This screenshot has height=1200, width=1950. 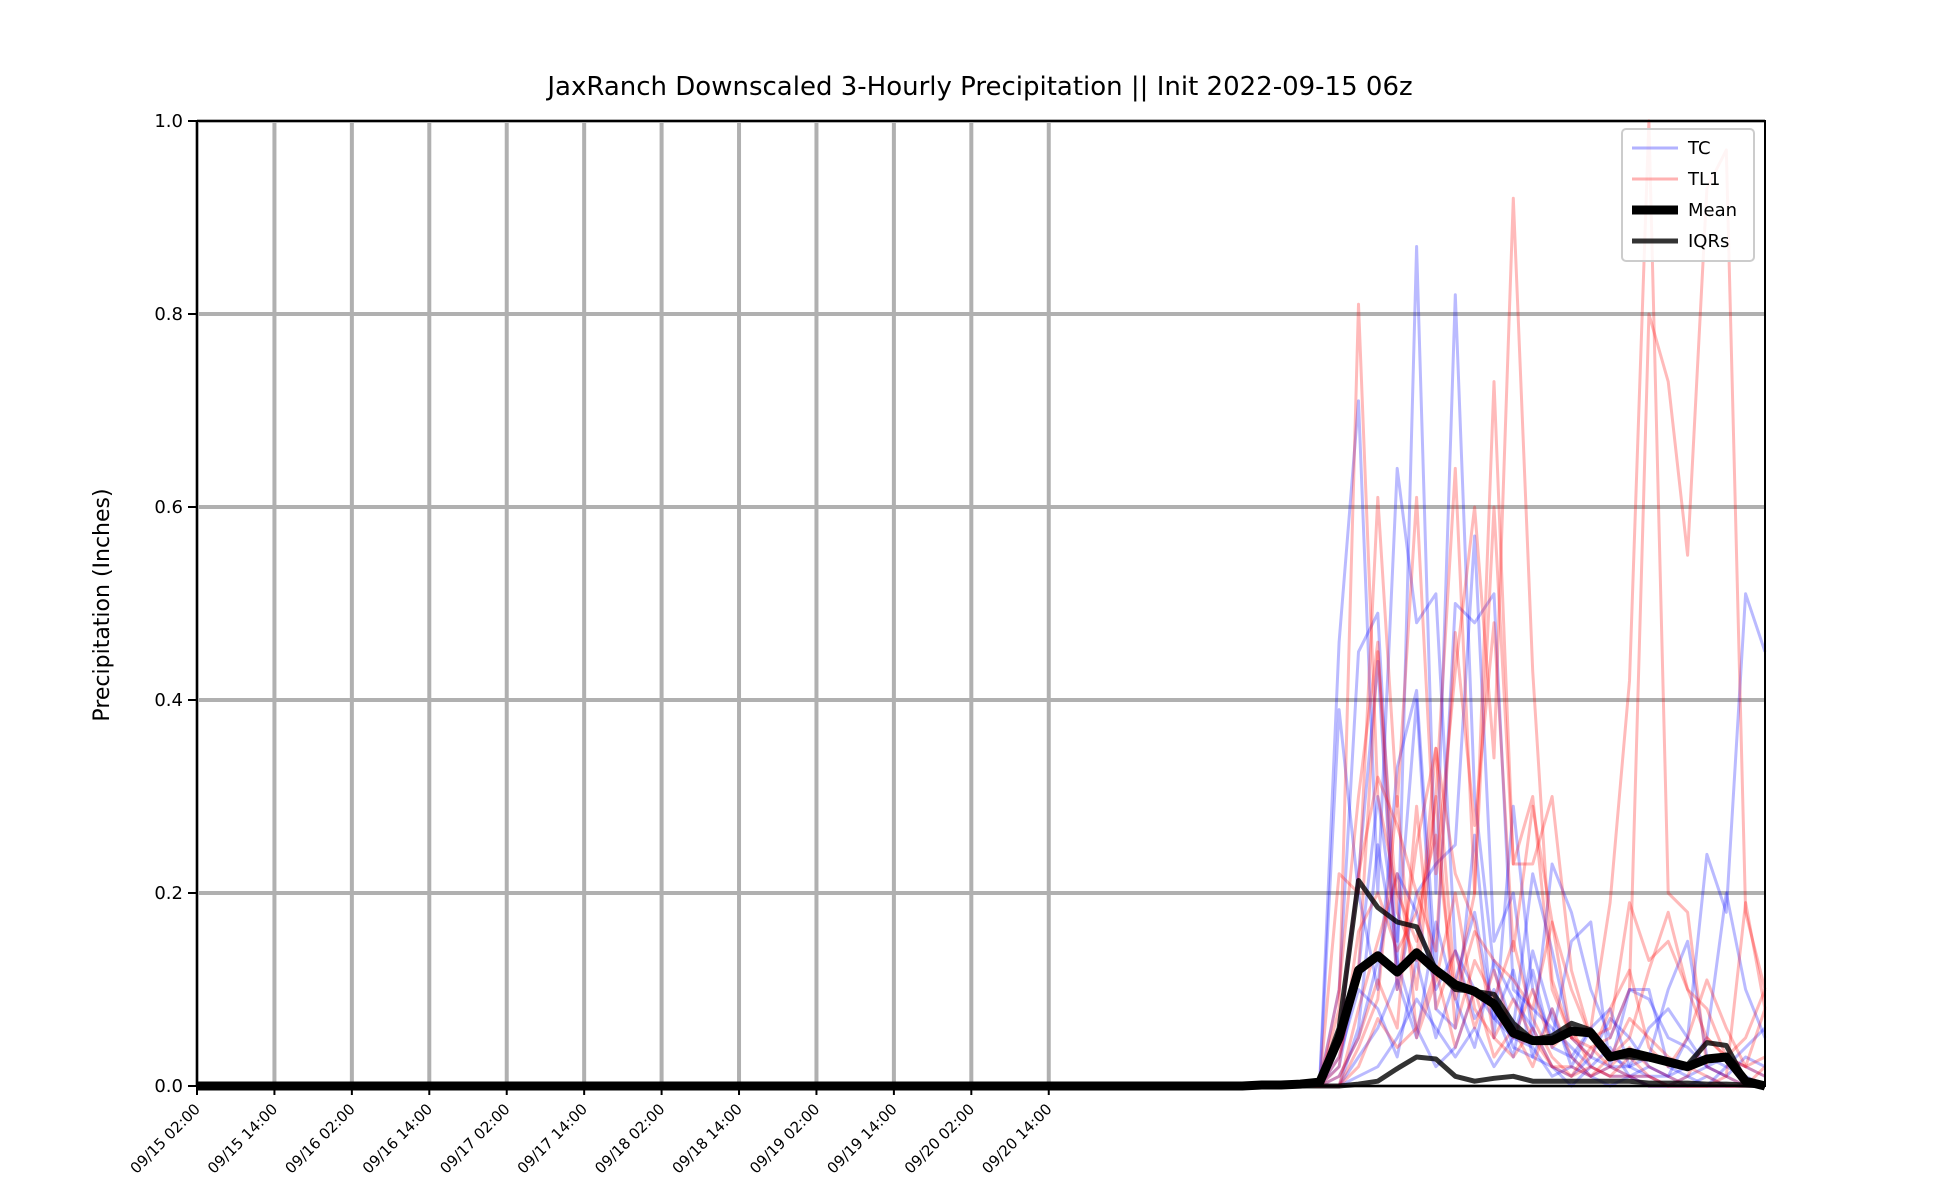 What do you see at coordinates (168, 1086) in the screenshot?
I see `y-tick-label: 0.0` at bounding box center [168, 1086].